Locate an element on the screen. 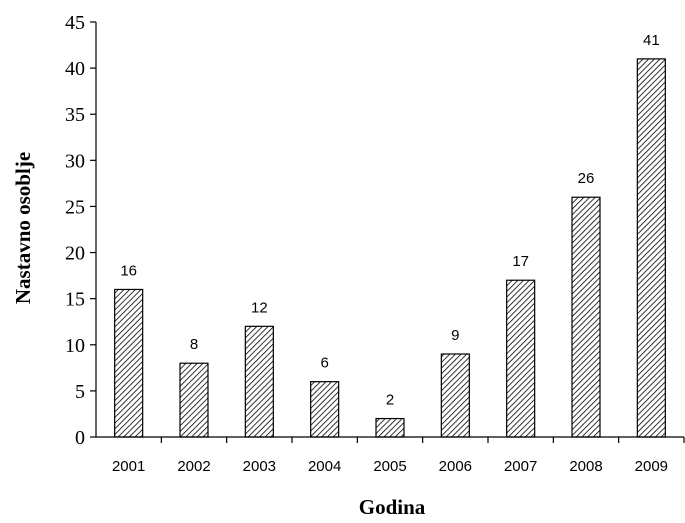 The width and height of the screenshot is (685, 523). x-tick-label-2006: 2006 is located at coordinates (455, 466).